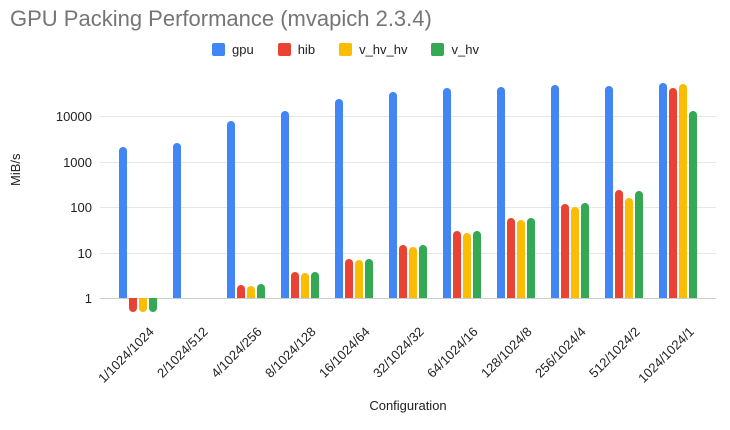  What do you see at coordinates (614, 352) in the screenshot?
I see `x-tick-label: 512/1024/2` at bounding box center [614, 352].